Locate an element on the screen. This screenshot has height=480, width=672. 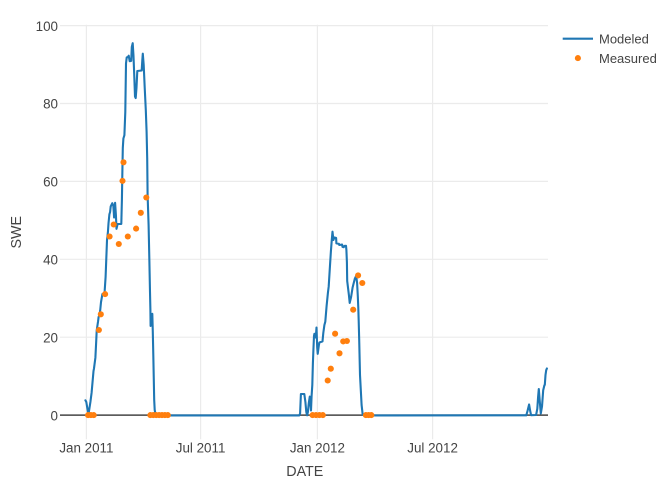
svg-text: 20 is located at coordinates (50, 337).